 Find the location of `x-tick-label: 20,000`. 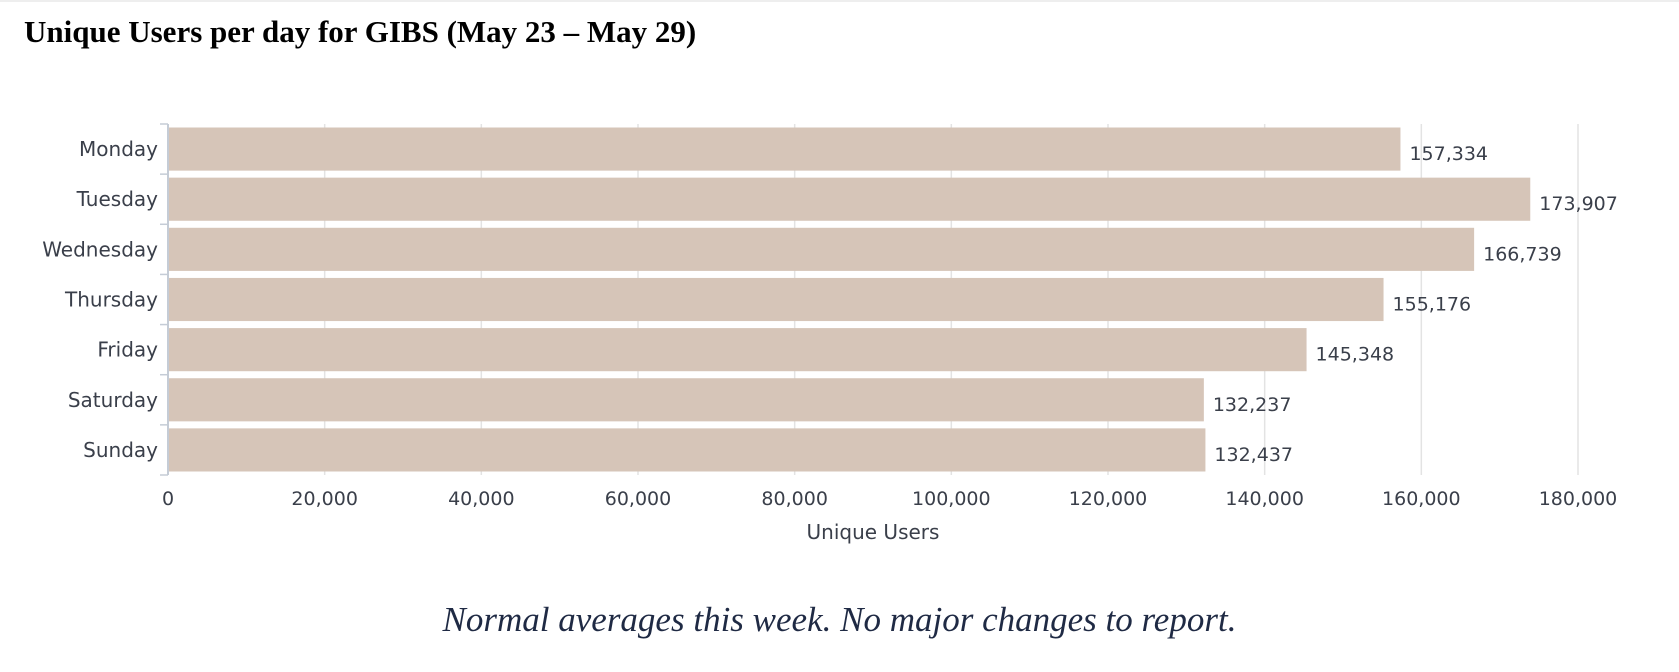

x-tick-label: 20,000 is located at coordinates (324, 499).